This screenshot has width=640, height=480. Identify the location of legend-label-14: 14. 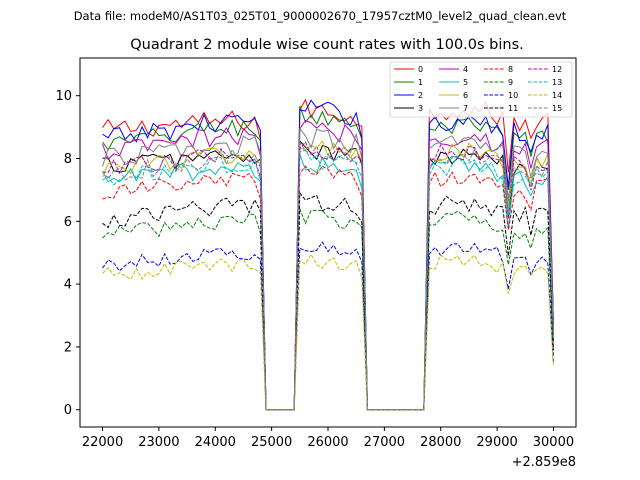
(557, 95).